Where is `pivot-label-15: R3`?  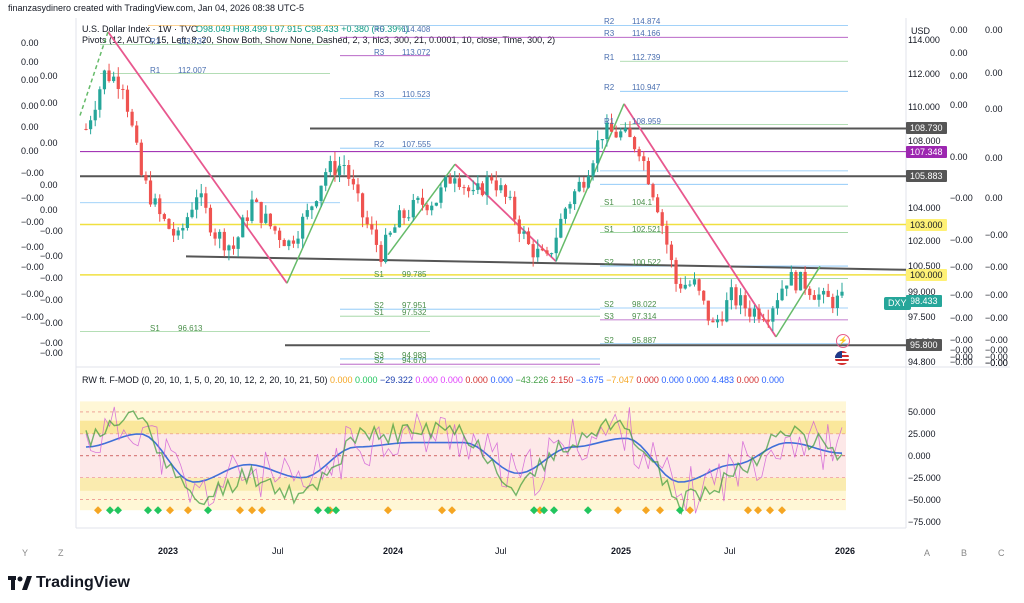
pivot-label-15: R3 is located at coordinates (379, 95).